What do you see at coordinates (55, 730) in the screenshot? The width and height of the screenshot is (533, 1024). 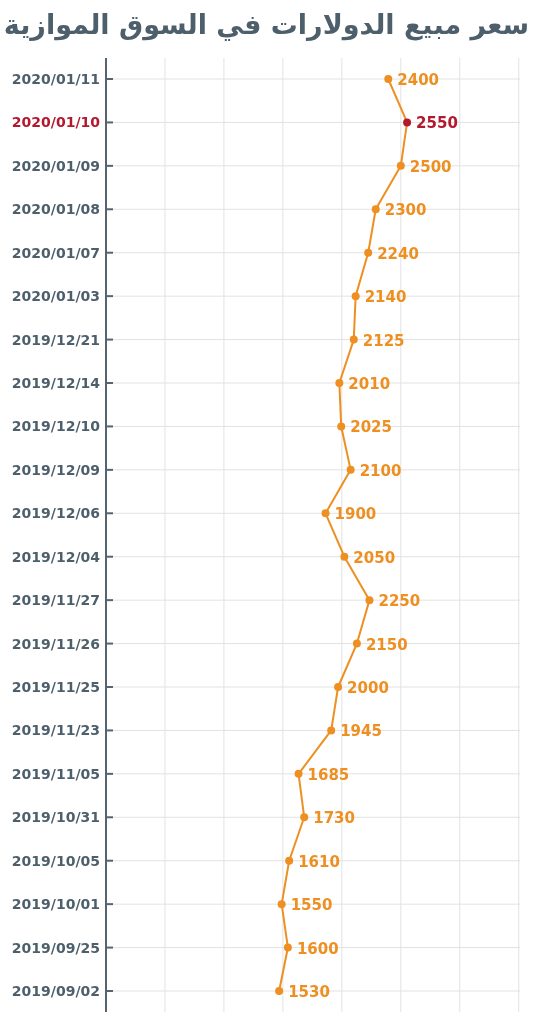 I see `y-tick-label: 2019/11/23` at bounding box center [55, 730].